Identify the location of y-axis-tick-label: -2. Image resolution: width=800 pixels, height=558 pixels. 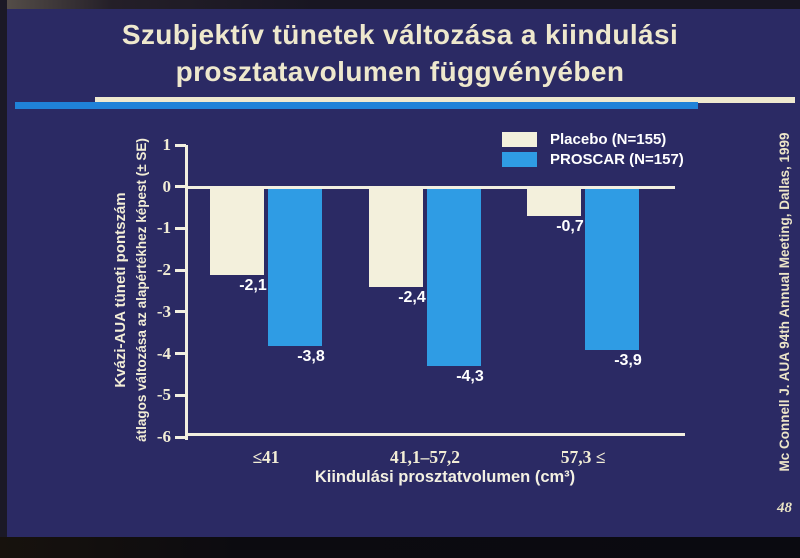
(163, 270).